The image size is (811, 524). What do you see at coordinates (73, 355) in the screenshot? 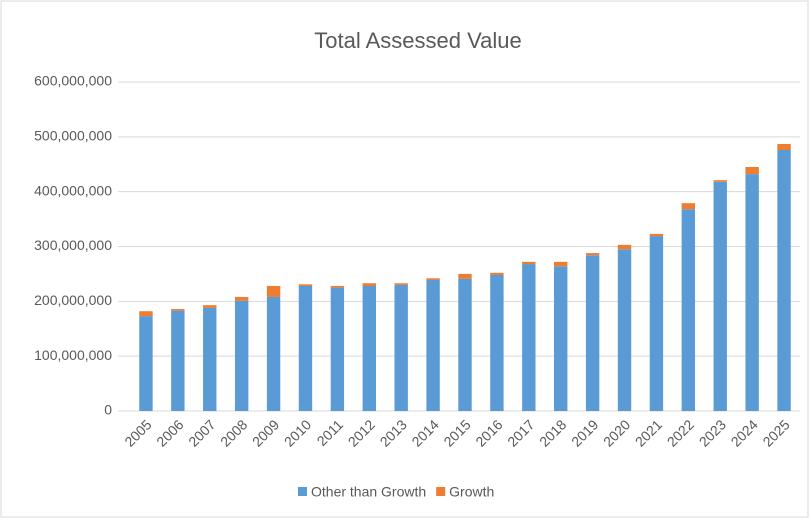
I see `y-tick-label: 100,000,000` at bounding box center [73, 355].